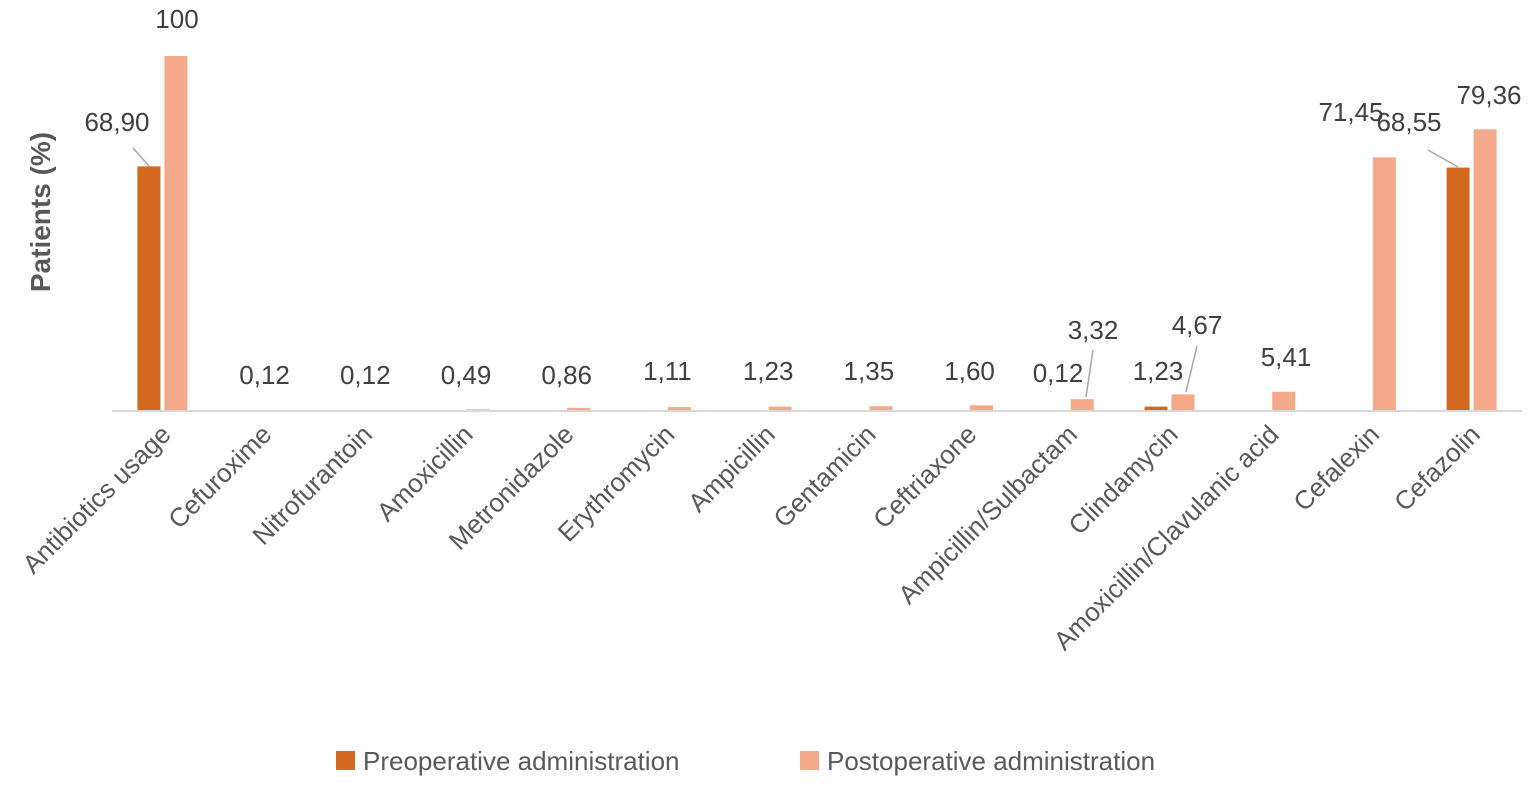 Image resolution: width=1535 pixels, height=786 pixels. Describe the element at coordinates (1286, 357) in the screenshot. I see `data-label-postoperative: 5,41` at that location.